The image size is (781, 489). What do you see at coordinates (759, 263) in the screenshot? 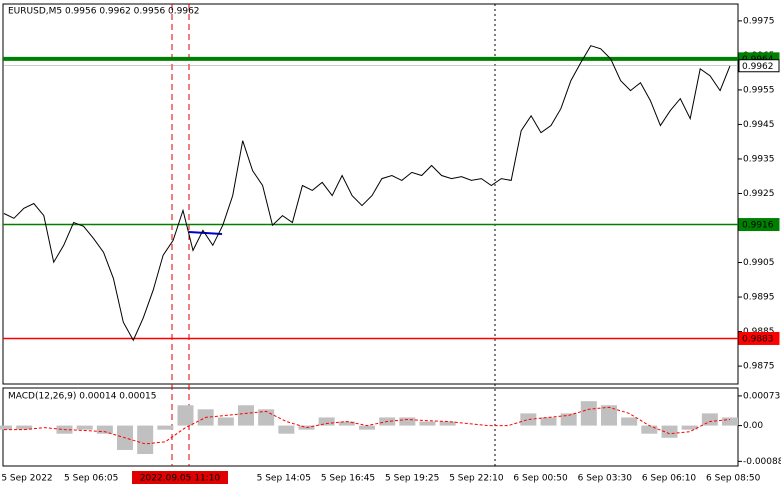
I see `y-tick-label: 0.9905` at bounding box center [759, 263].